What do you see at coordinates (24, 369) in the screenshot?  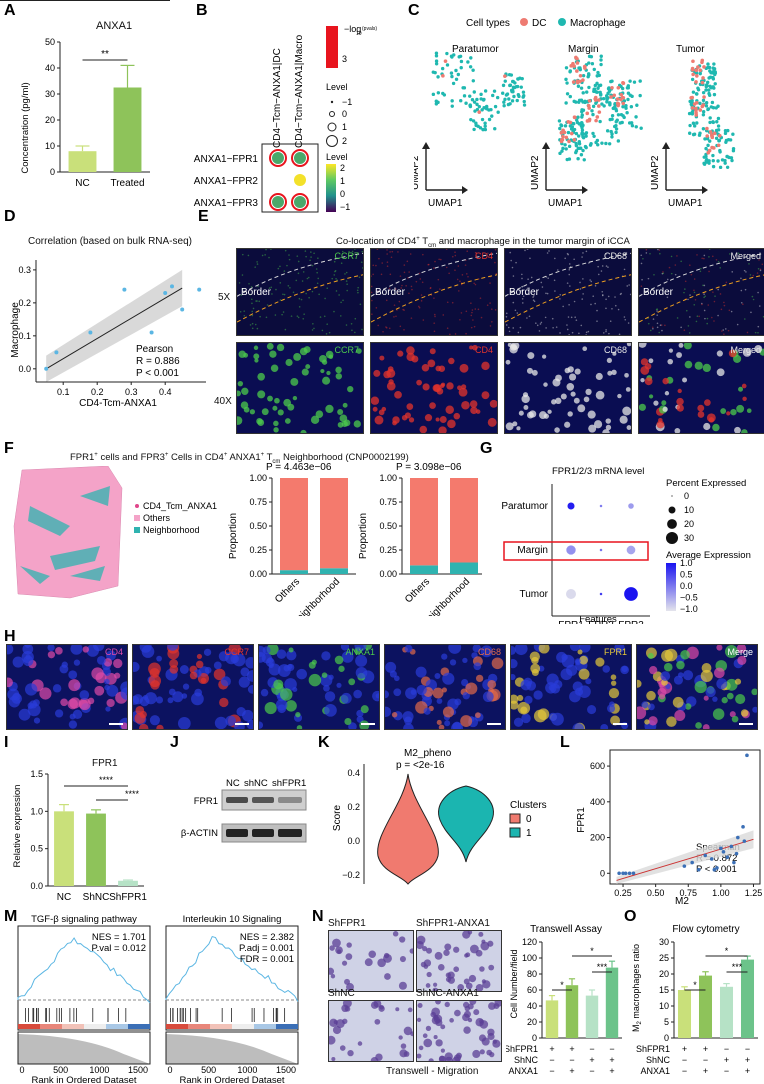 I see `panel-d-ytick: 0.0` at bounding box center [24, 369].